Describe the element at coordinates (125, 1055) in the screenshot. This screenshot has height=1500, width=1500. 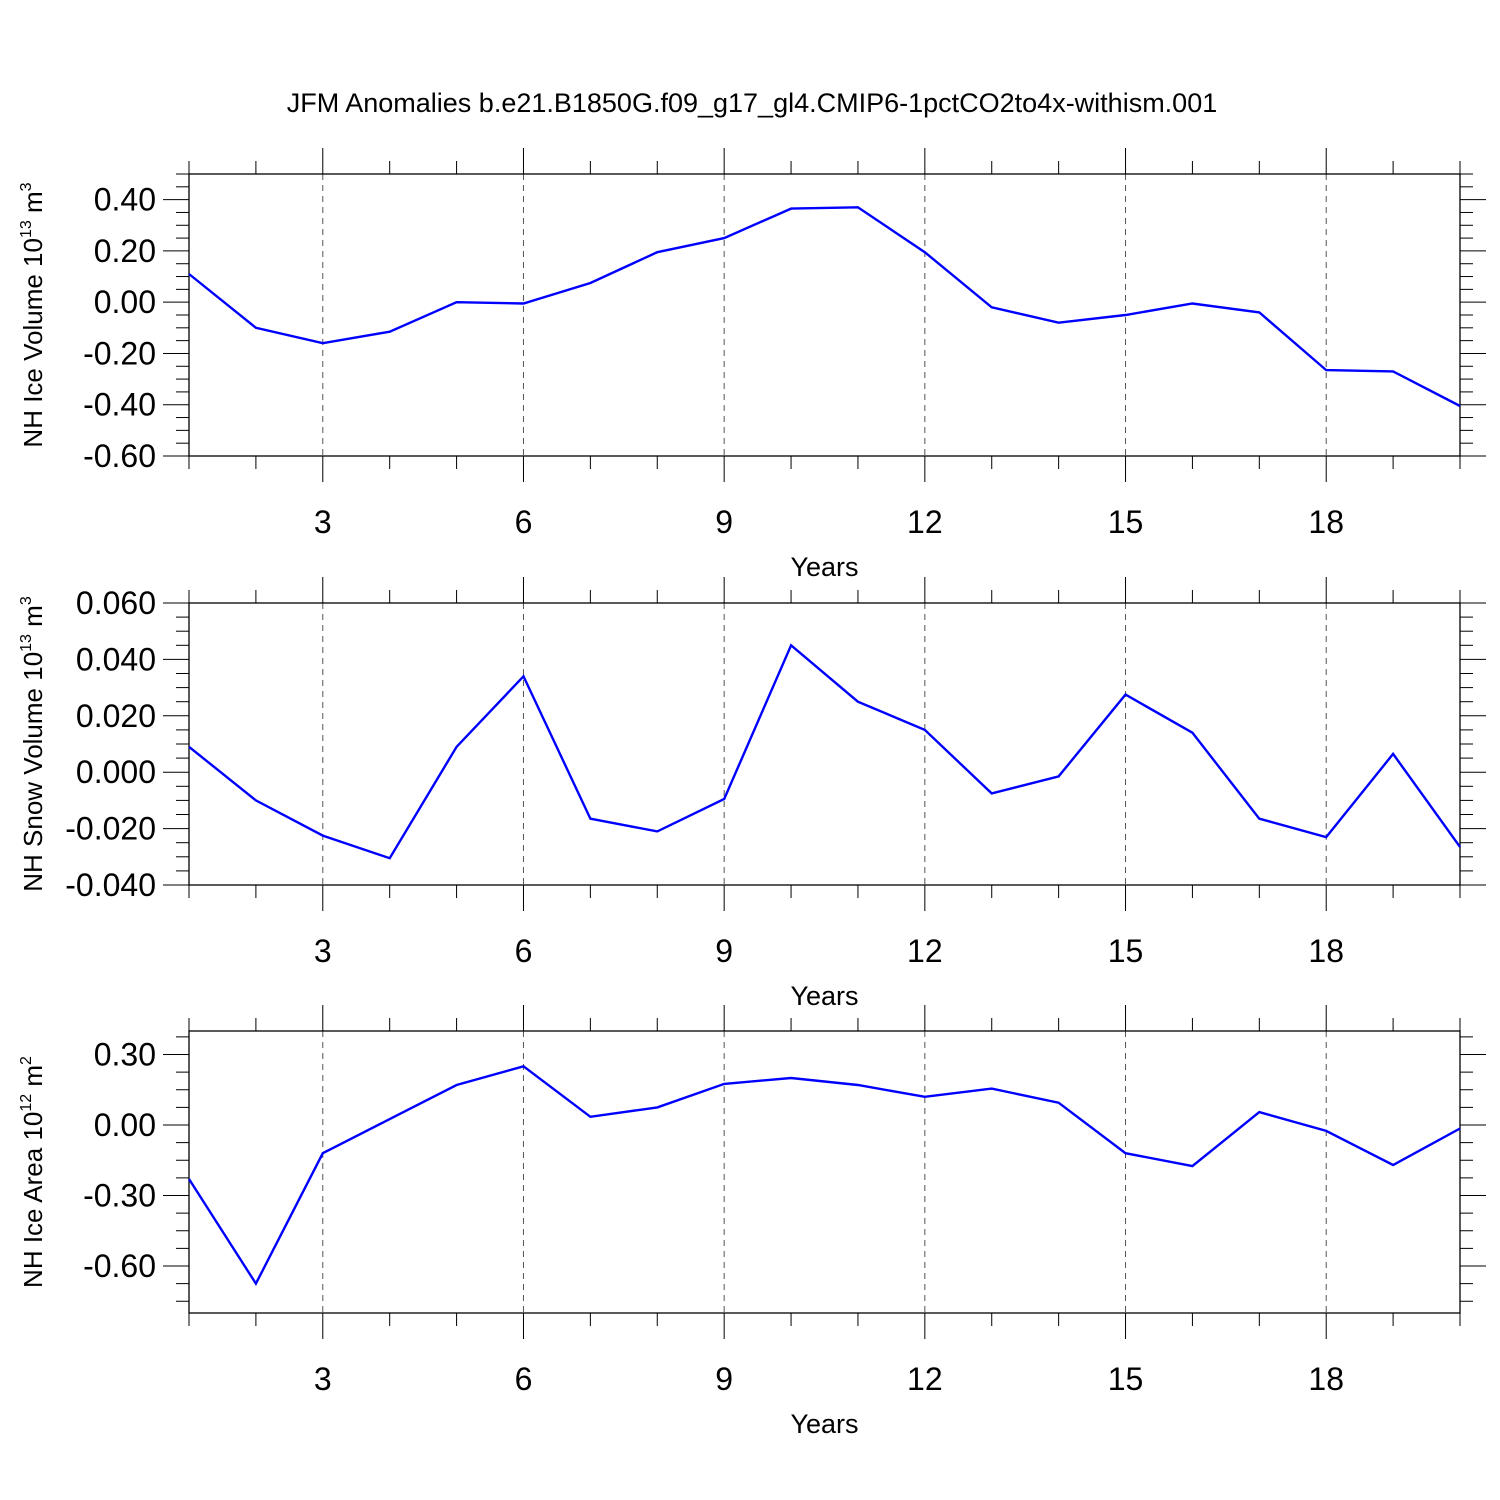
I see `y-tick-label: 0.30` at that location.